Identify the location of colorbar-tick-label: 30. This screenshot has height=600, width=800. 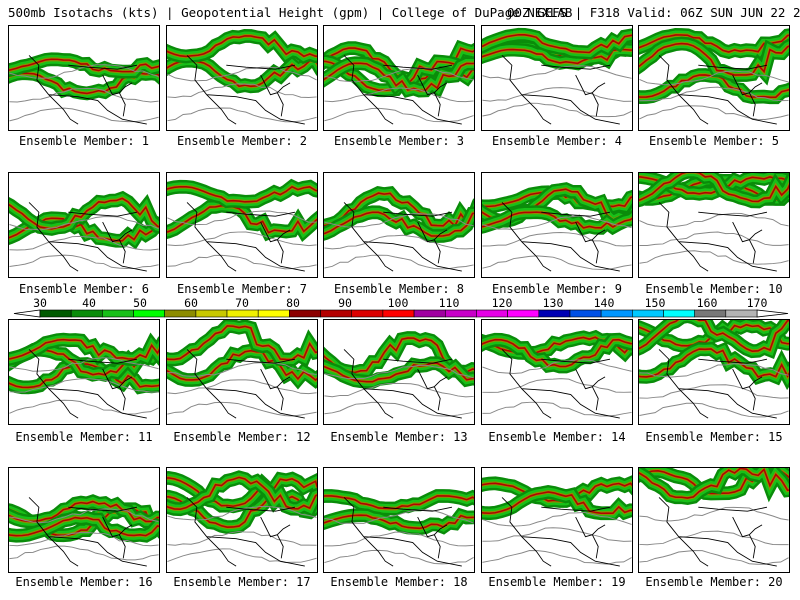
(40, 303).